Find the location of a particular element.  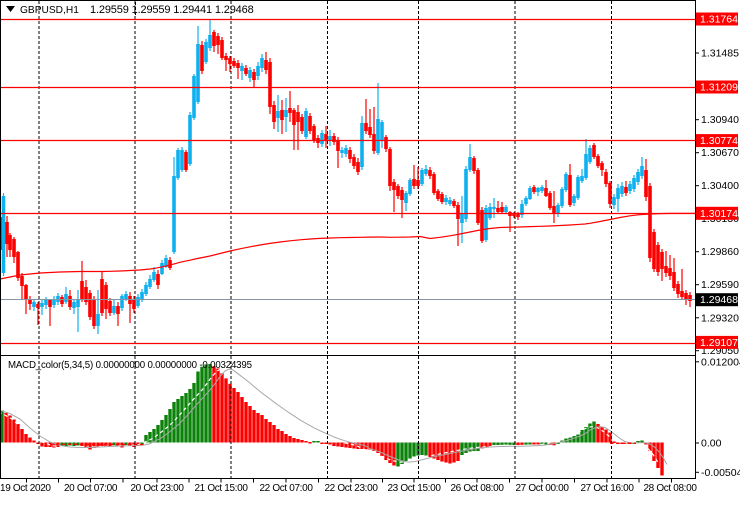

svg-text: 28 Oct 08:00 is located at coordinates (670, 488).